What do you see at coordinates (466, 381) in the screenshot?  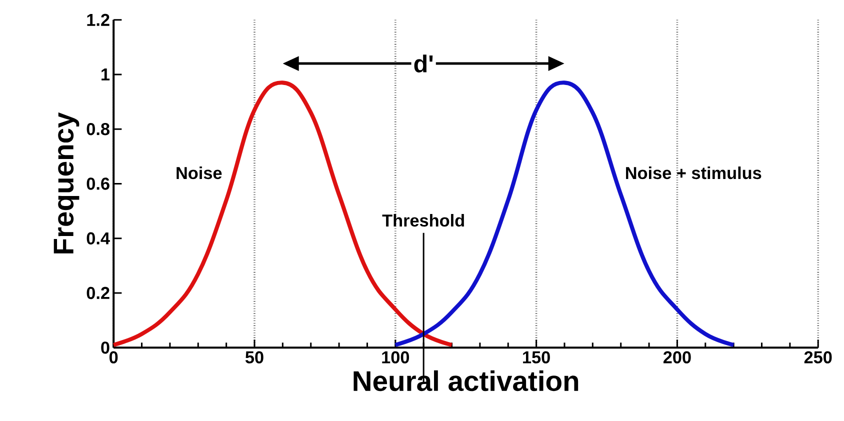 I see `x-axis-title: Neural activation` at bounding box center [466, 381].